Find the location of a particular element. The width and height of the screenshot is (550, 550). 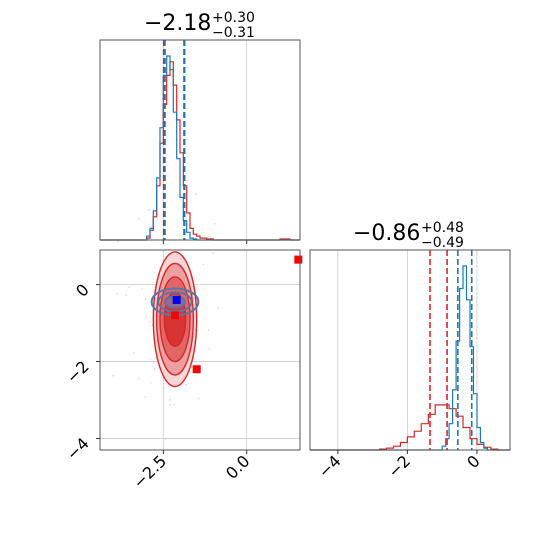

x-tick-label: −2.5 is located at coordinates (149, 471).